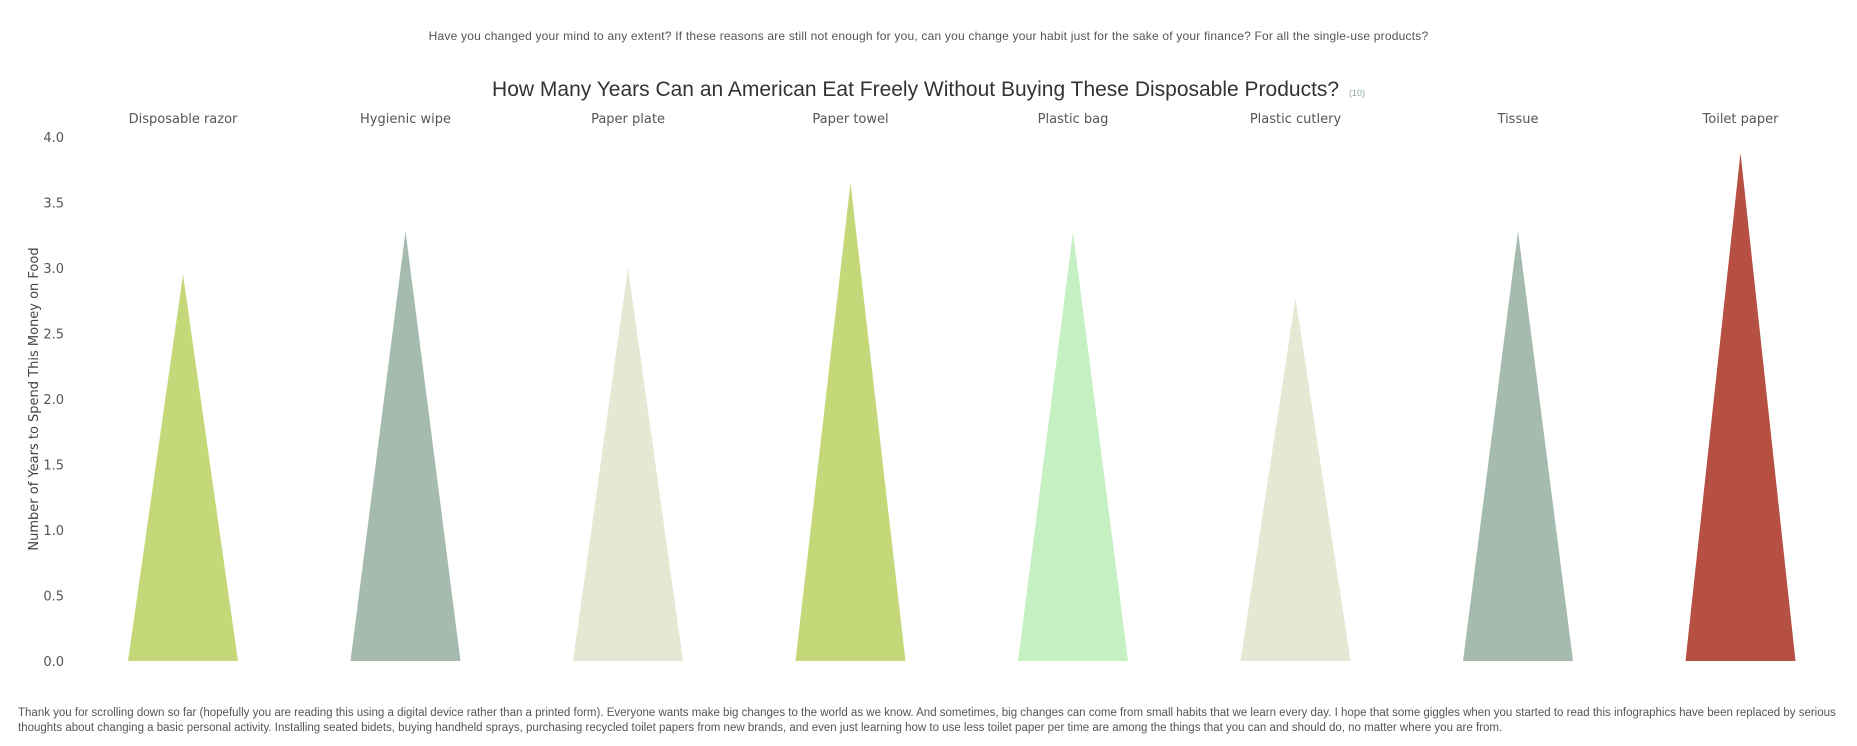 Image resolution: width=1857 pixels, height=746 pixels. Describe the element at coordinates (628, 119) in the screenshot. I see `category-label: Paper plate` at that location.